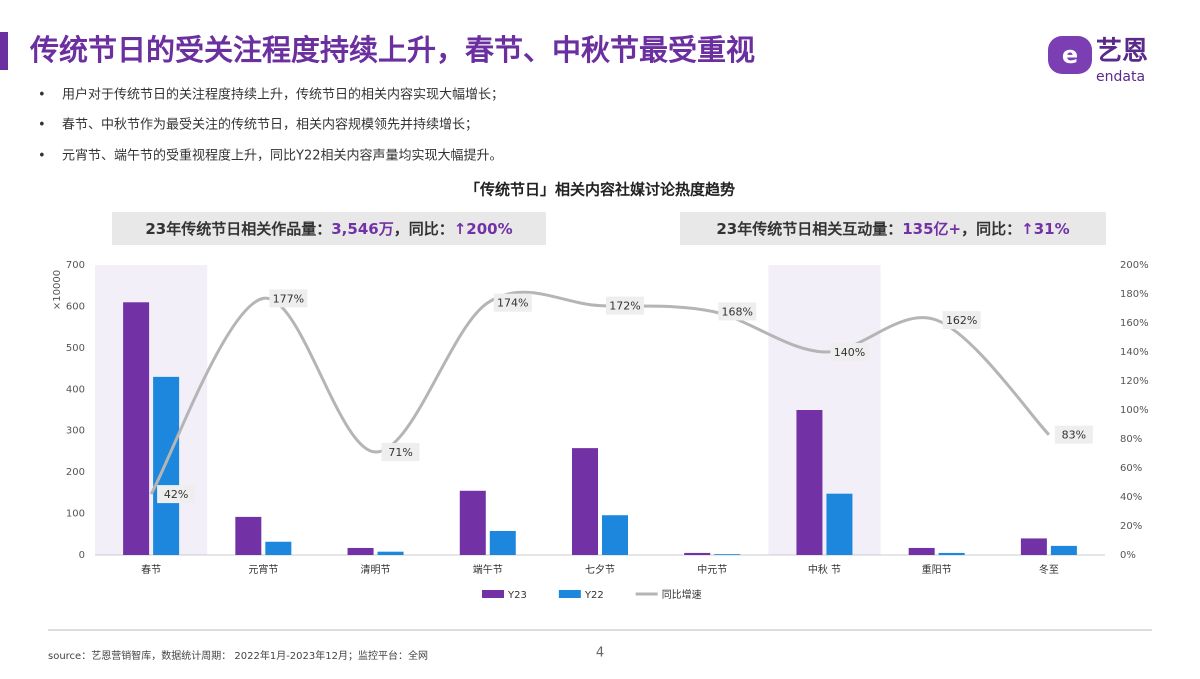 This screenshot has width=1200, height=679. I want to click on logo-e: e, so click(1070, 55).